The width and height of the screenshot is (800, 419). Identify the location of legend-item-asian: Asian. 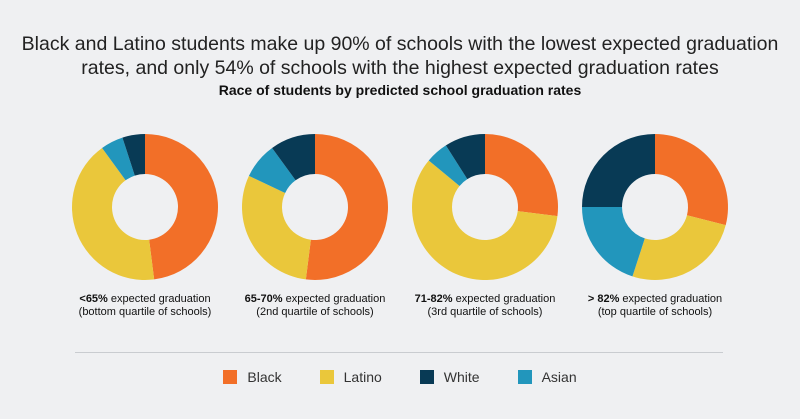
(547, 377).